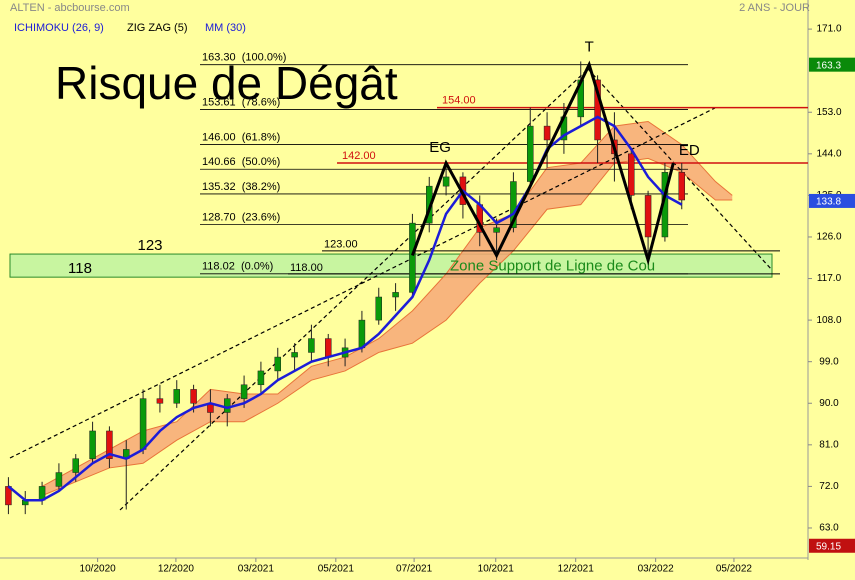 This screenshot has width=855, height=580. I want to click on period: 2 ANS - JOUR, so click(774, 8).